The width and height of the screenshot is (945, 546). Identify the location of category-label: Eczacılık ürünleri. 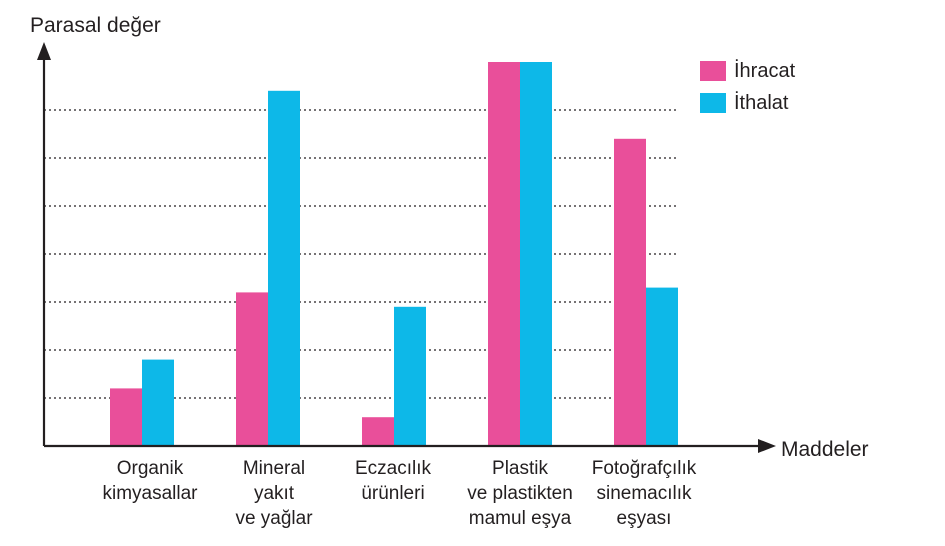
(393, 481).